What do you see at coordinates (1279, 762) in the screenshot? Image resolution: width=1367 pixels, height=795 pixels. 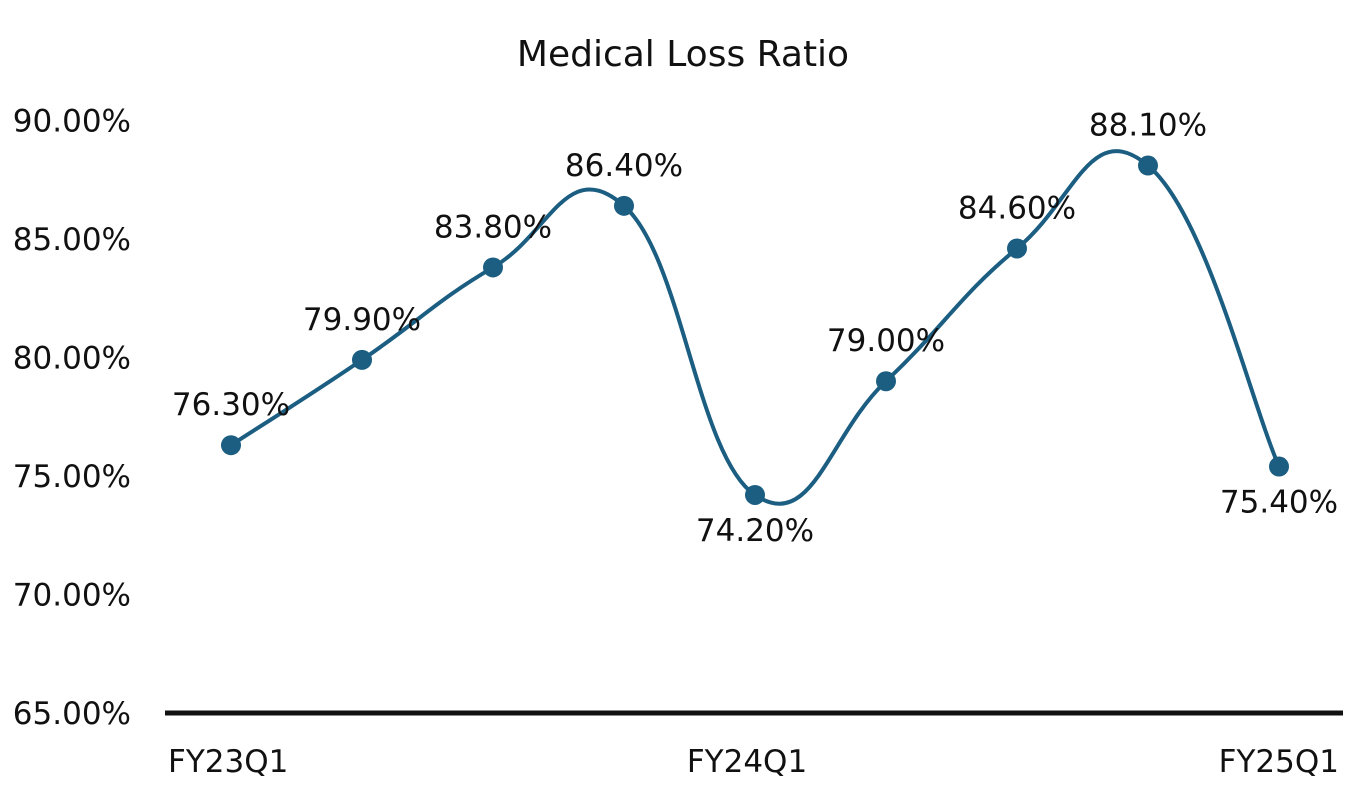 I see `x-tick-label: FY25Q1` at bounding box center [1279, 762].